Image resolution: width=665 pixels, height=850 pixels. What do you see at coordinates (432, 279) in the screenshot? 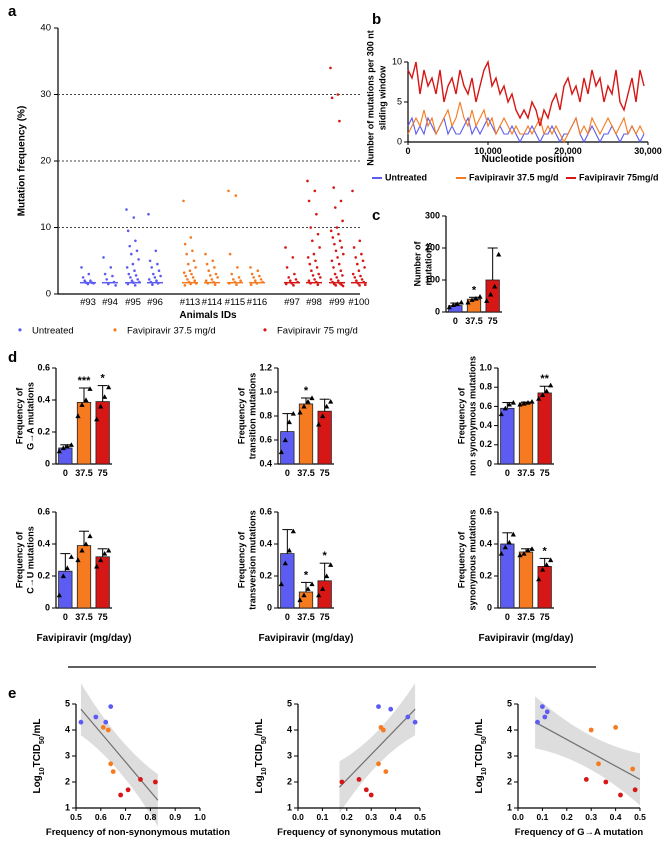
I see `c-ytick-label: 100` at bounding box center [432, 279].